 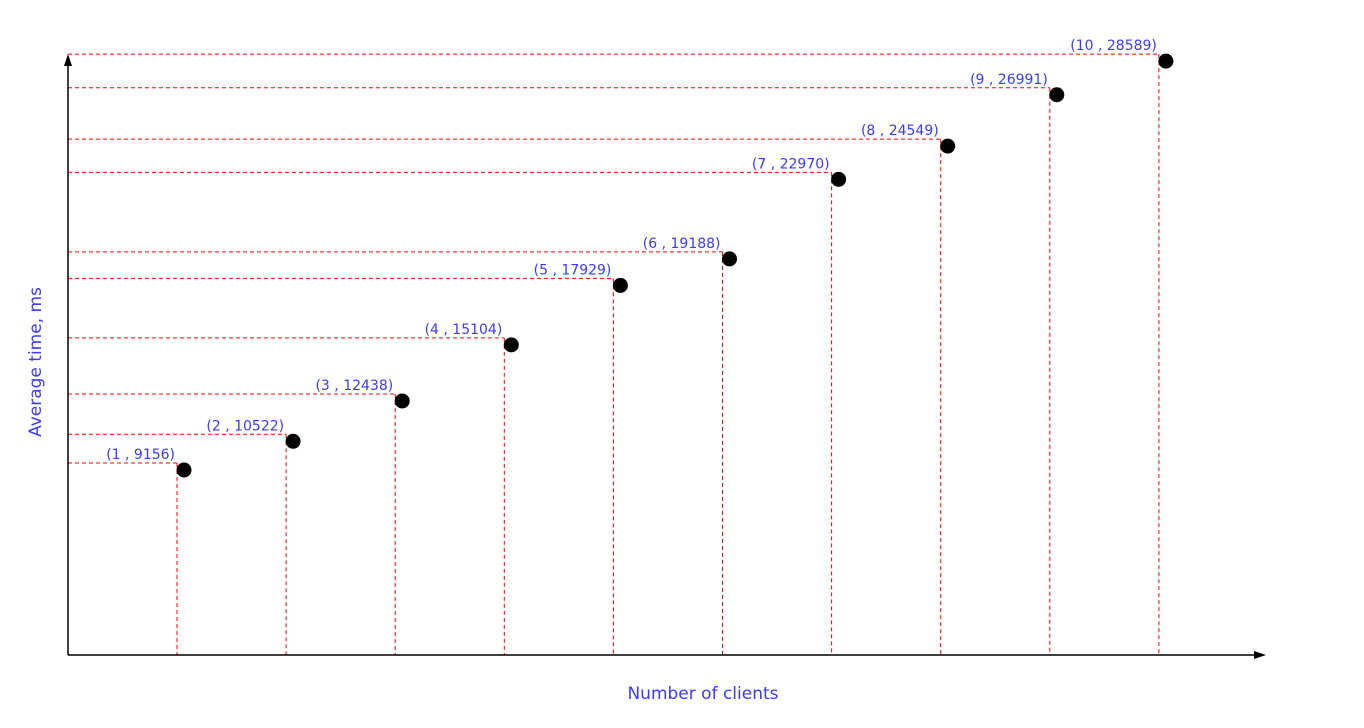 What do you see at coordinates (464, 330) in the screenshot?
I see `data-point-label: (4 , 15104)` at bounding box center [464, 330].